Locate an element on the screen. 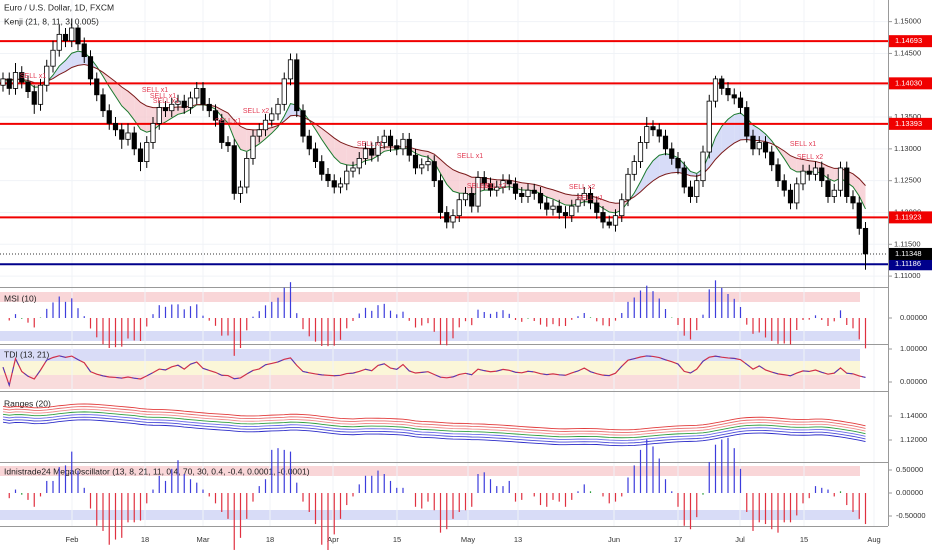 This screenshot has width=932, height=550. indicator-title: TDI (13, 21) is located at coordinates (27, 354).